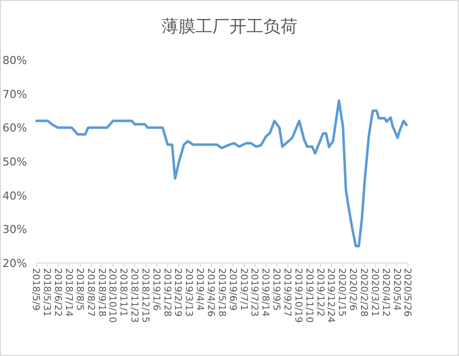 The image size is (459, 356). Describe the element at coordinates (36, 289) in the screenshot. I see `x-tick-label: 2018/5/9` at that location.